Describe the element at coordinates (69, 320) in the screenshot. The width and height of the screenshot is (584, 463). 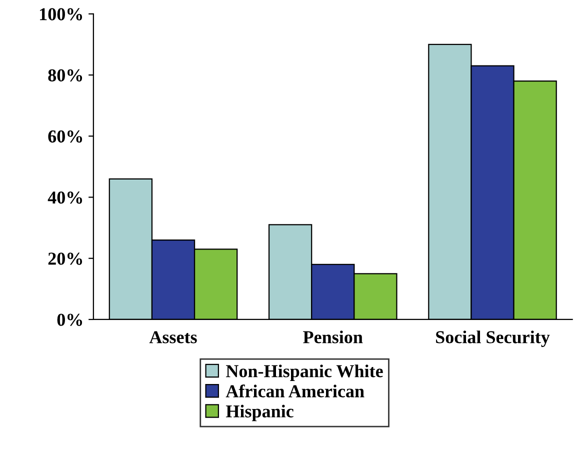
I see `y-tick-label: 0%` at that location.